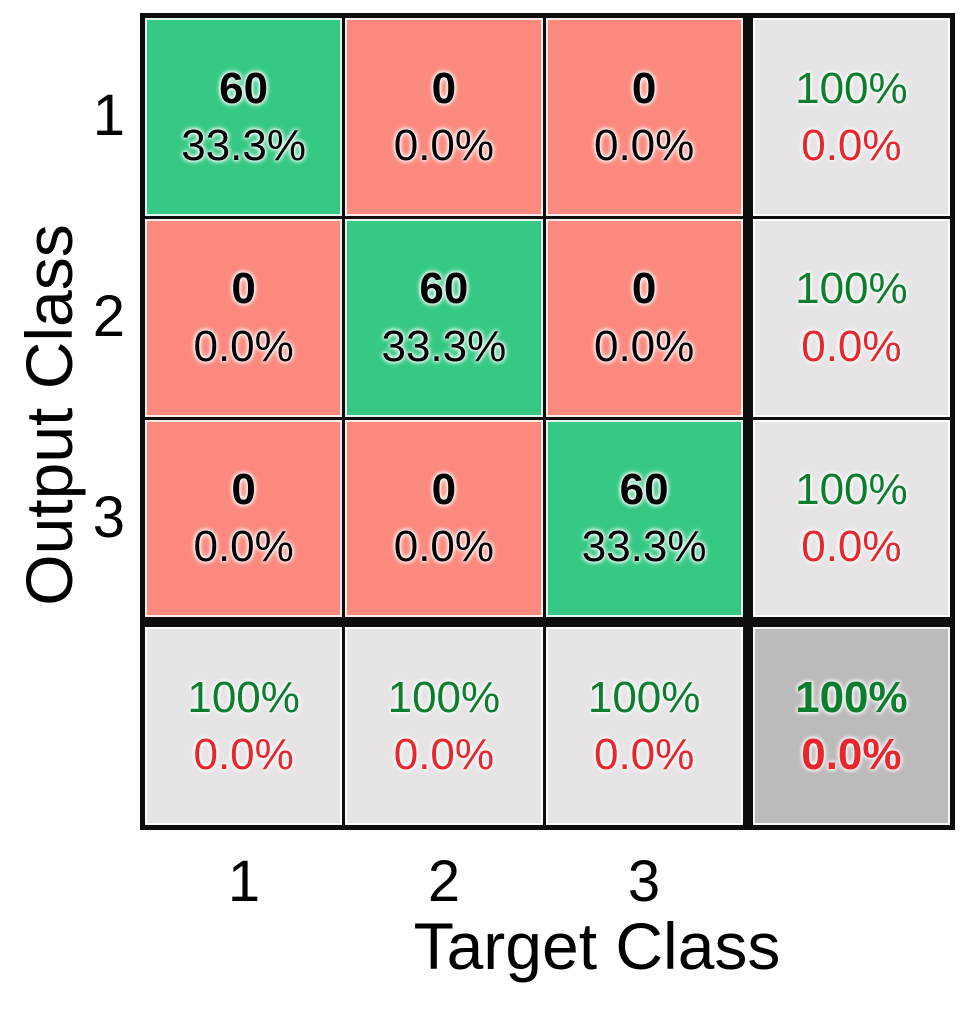  What do you see at coordinates (444, 726) in the screenshot?
I see `cell-c2-summary: 100% 0.0%` at bounding box center [444, 726].